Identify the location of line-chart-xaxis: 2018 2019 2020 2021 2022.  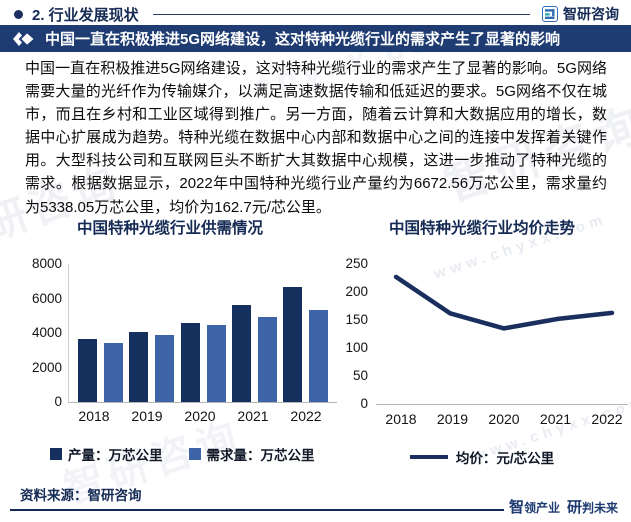
(504, 419).